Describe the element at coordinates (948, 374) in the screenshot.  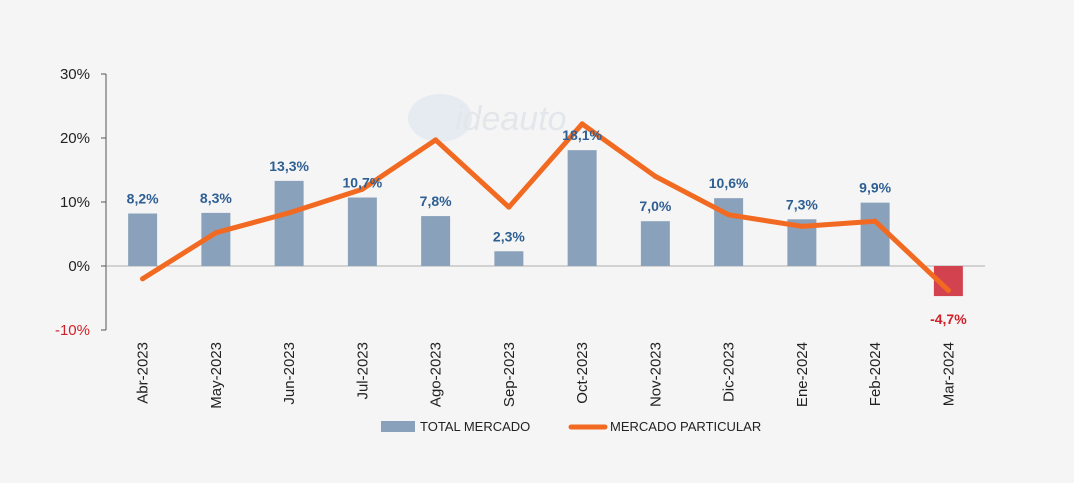
I see `x-tick-label: Mar-2024` at that location.